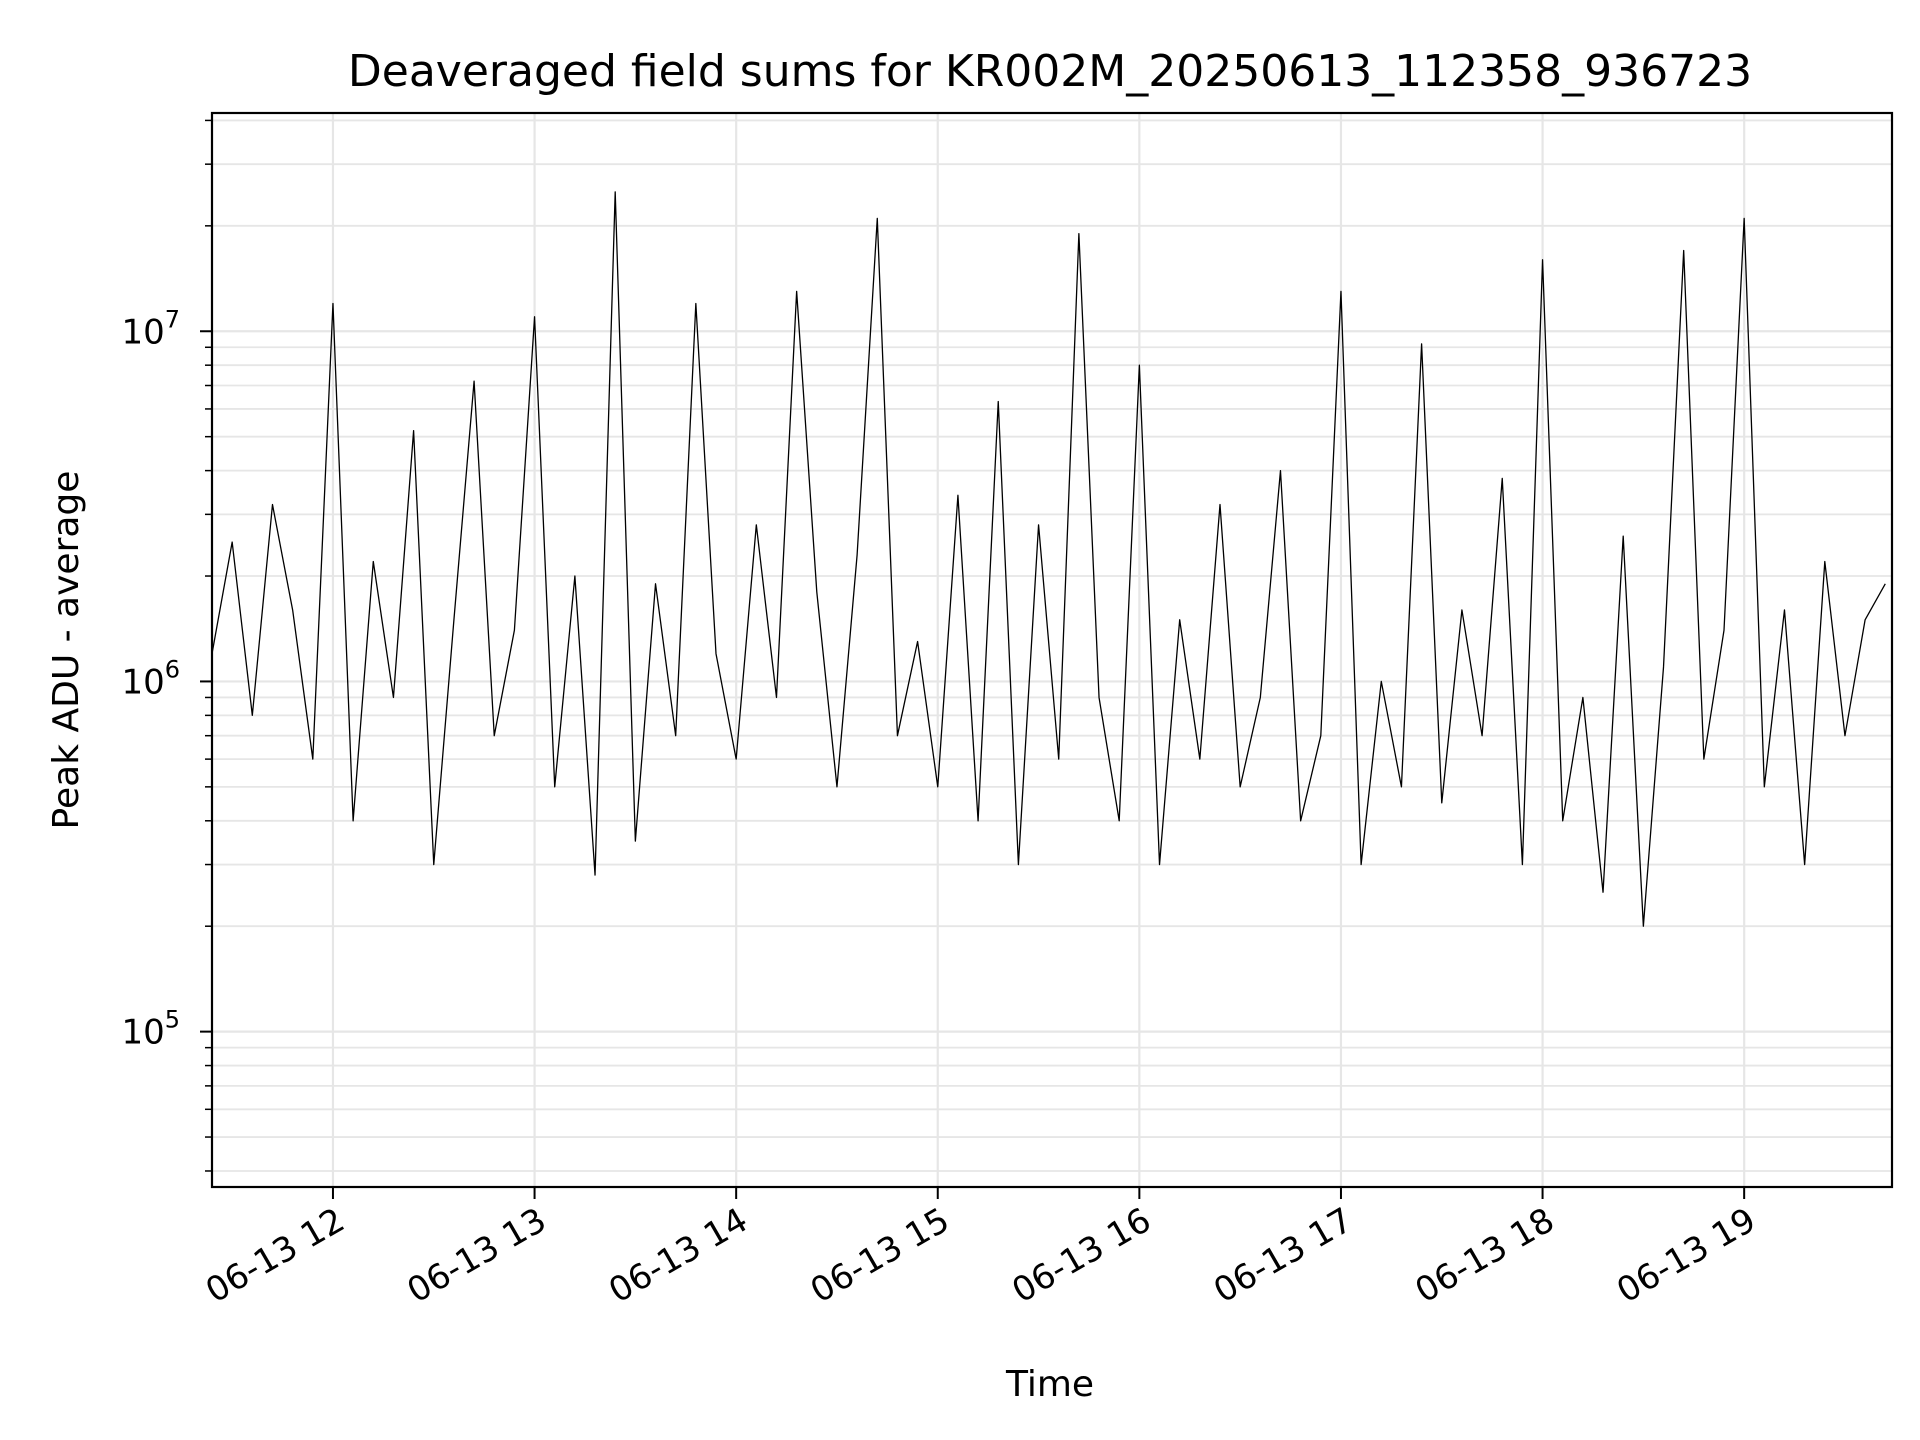  What do you see at coordinates (150, 1029) in the screenshot?
I see `y-tick-label: 10⁵` at bounding box center [150, 1029].